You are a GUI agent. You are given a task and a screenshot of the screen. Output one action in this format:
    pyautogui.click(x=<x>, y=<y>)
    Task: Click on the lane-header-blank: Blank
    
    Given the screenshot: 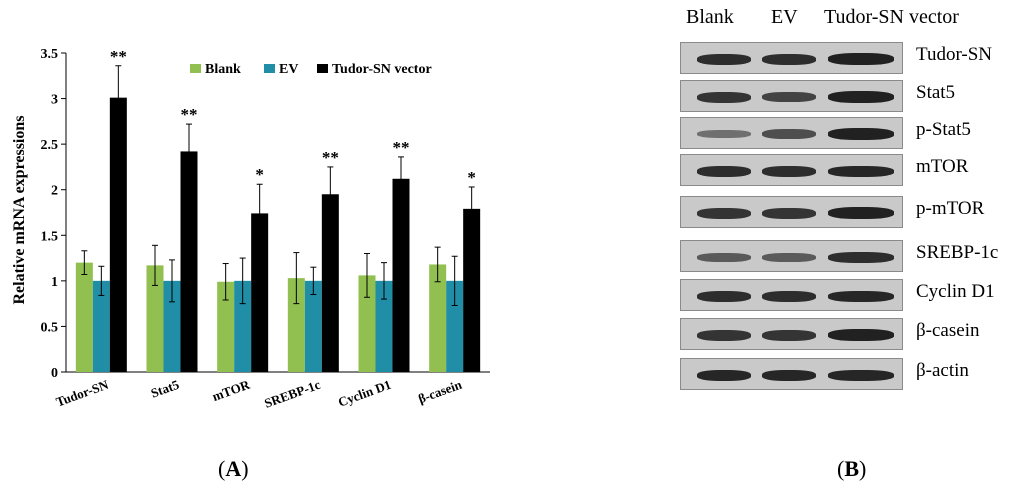 What is the action you would take?
    pyautogui.click(x=710, y=17)
    